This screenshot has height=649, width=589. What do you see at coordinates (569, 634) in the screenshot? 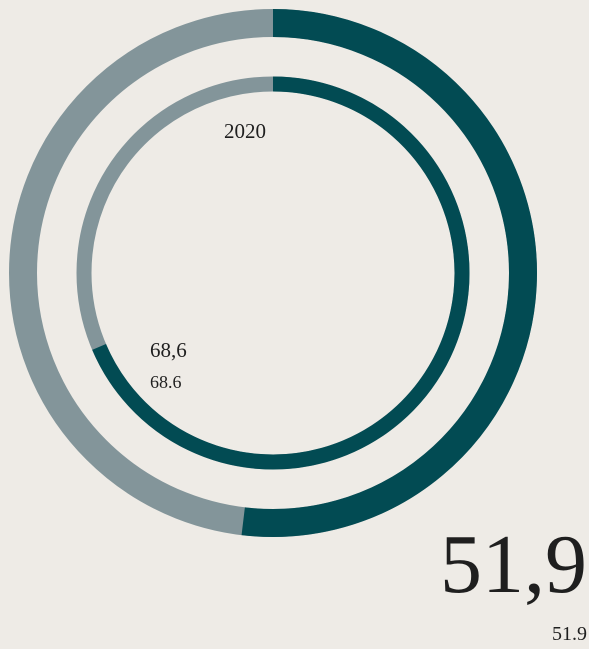
I see `value: 51.9` at bounding box center [569, 634].